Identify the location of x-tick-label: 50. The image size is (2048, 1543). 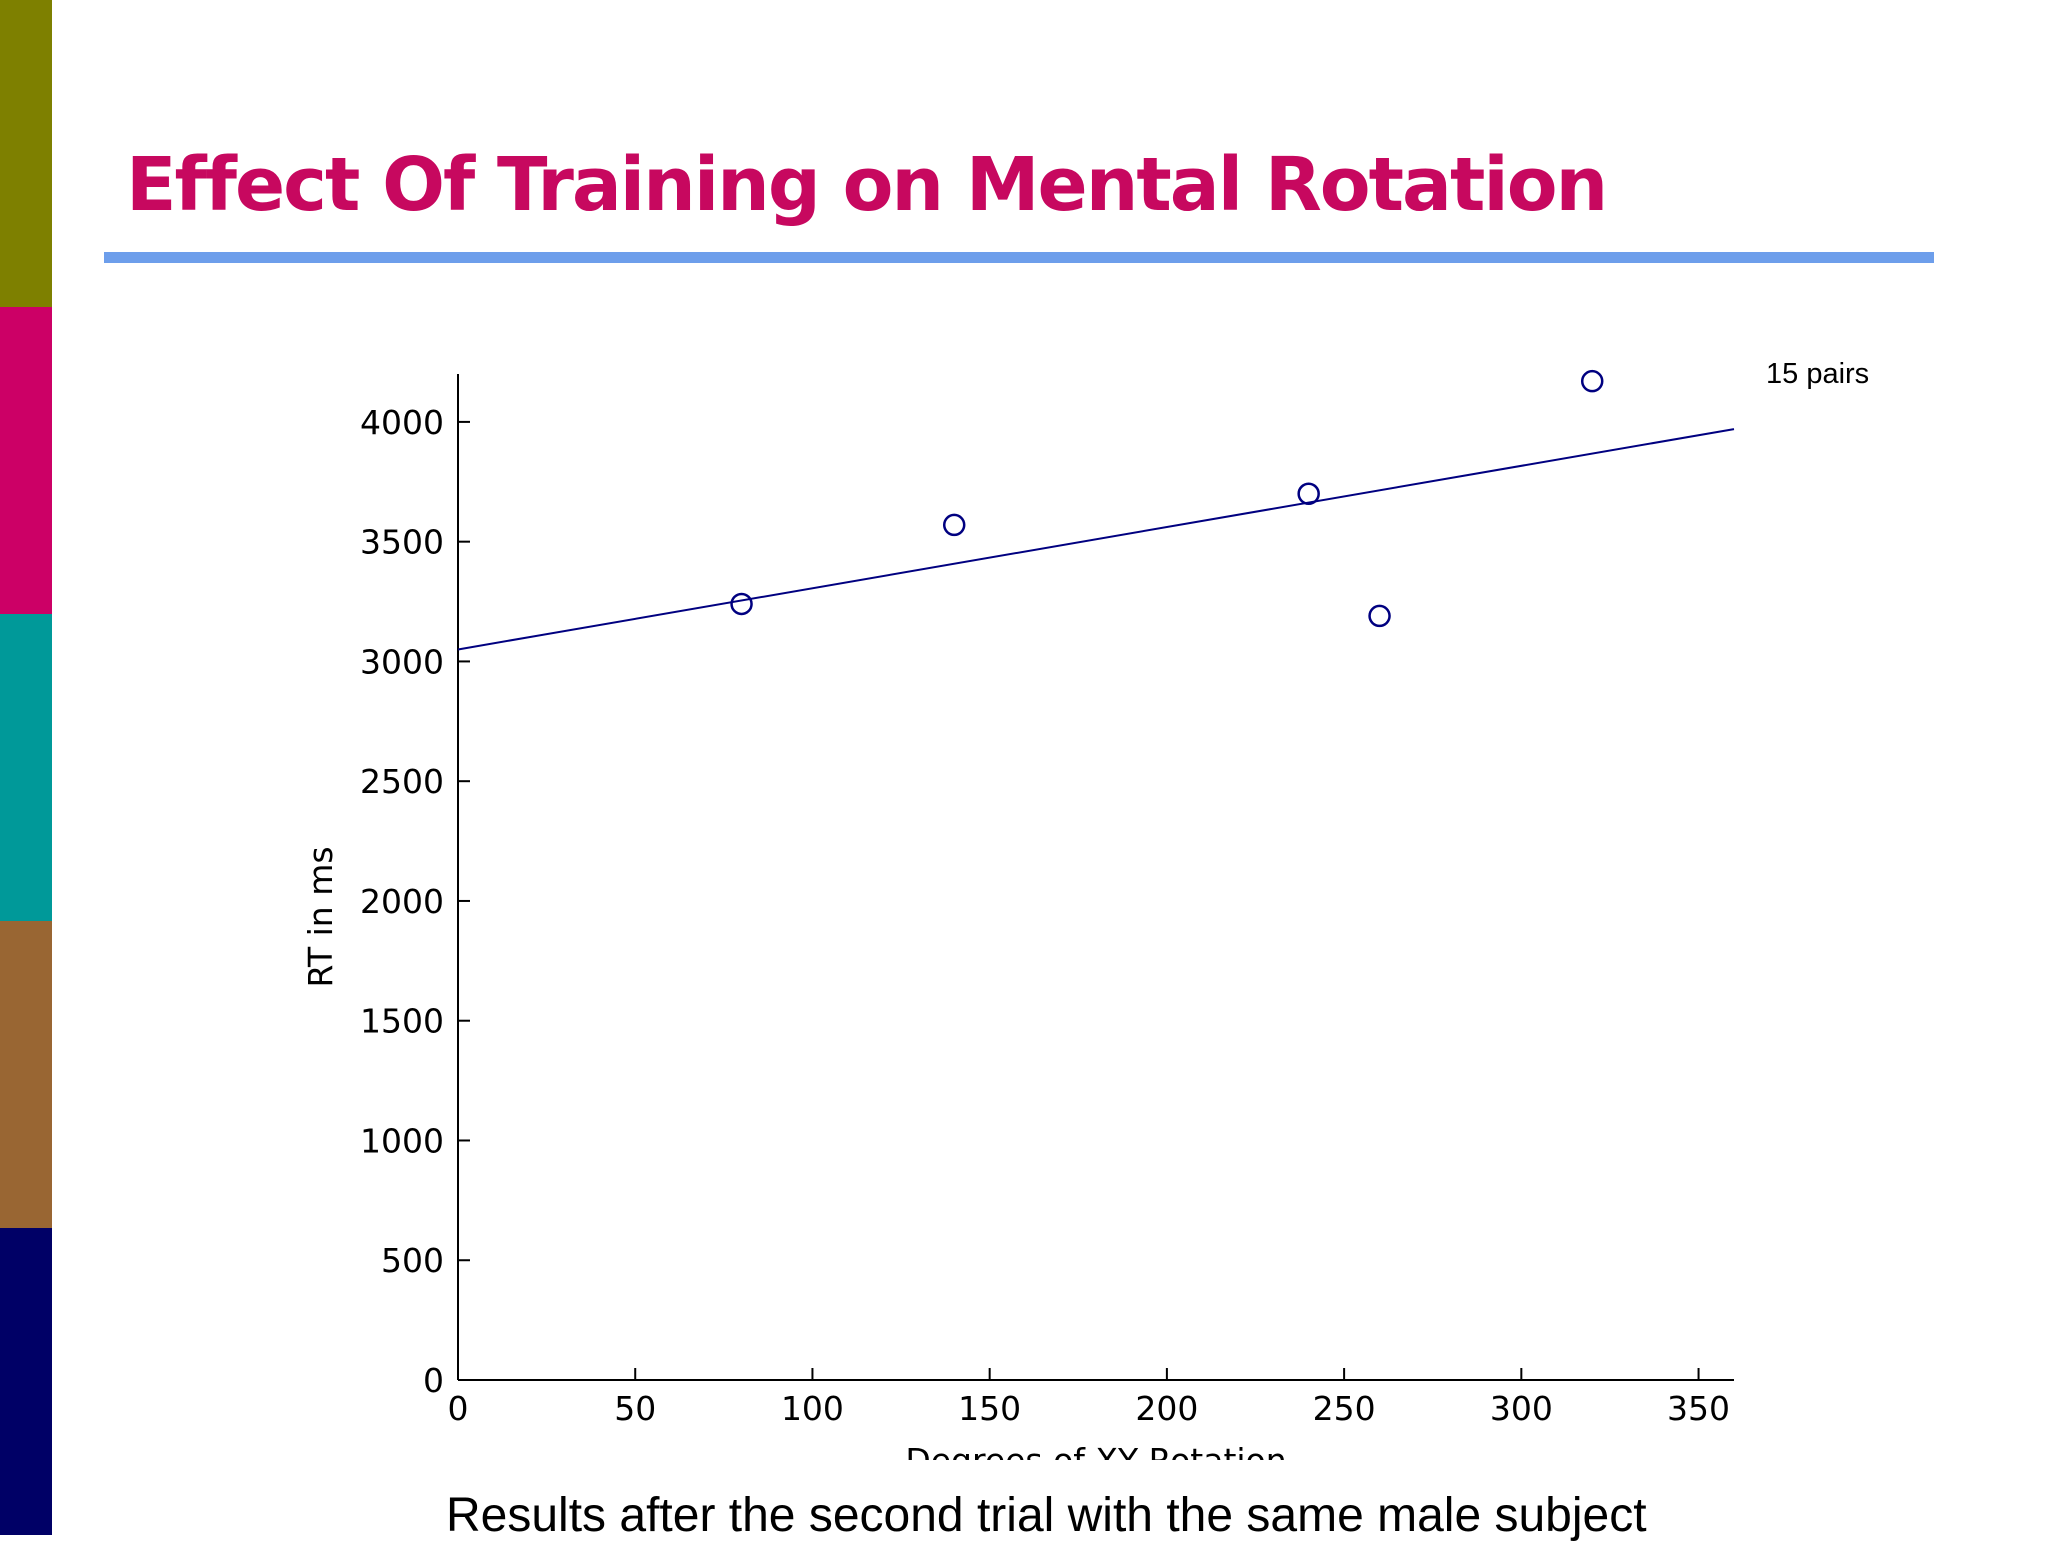
(635, 1408).